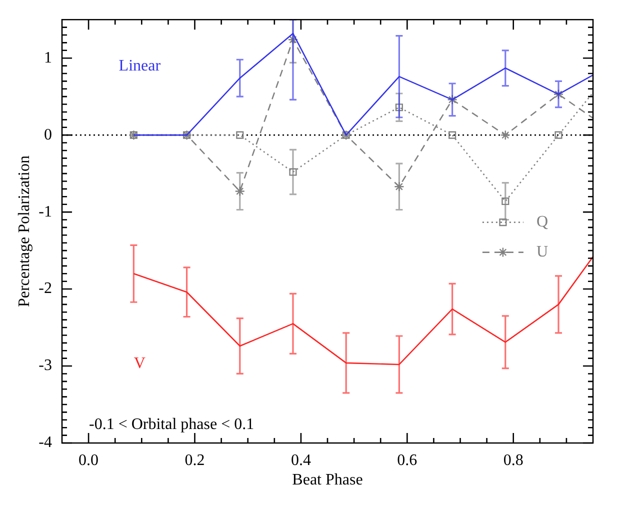 This screenshot has width=623, height=510. What do you see at coordinates (171, 424) in the screenshot?
I see `annotation: -0.1 < Orbital phase < 0.1` at bounding box center [171, 424].